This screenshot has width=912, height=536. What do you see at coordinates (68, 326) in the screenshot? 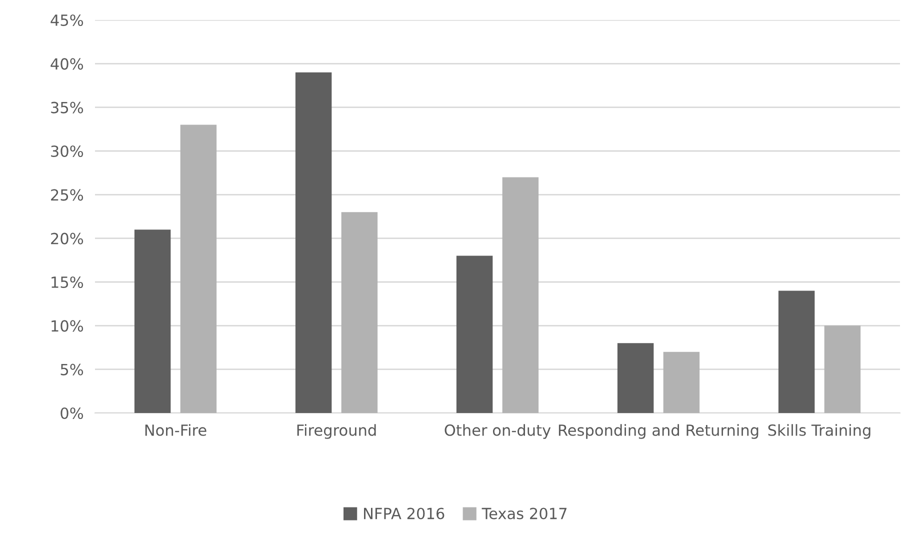
I see `y-tick-label: 10%` at bounding box center [68, 326].